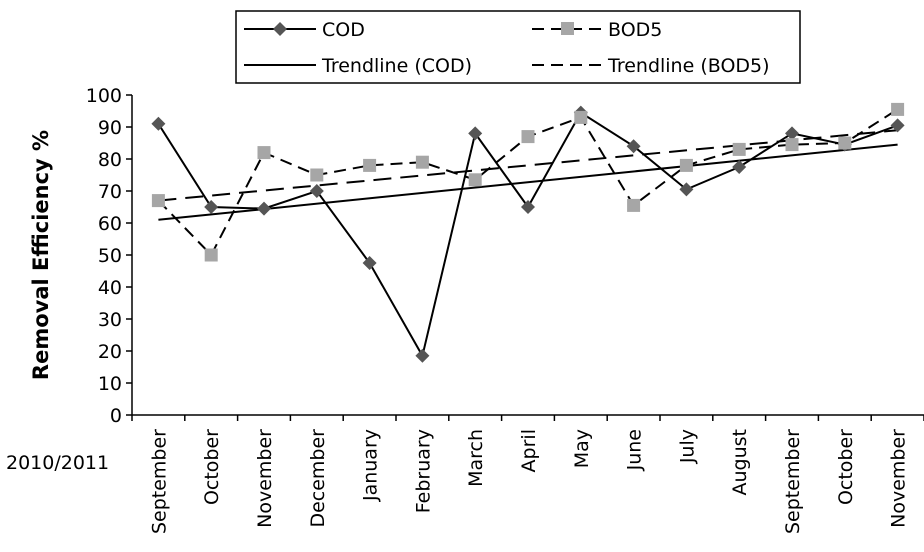  I want to click on legend-box, so click(518, 47).